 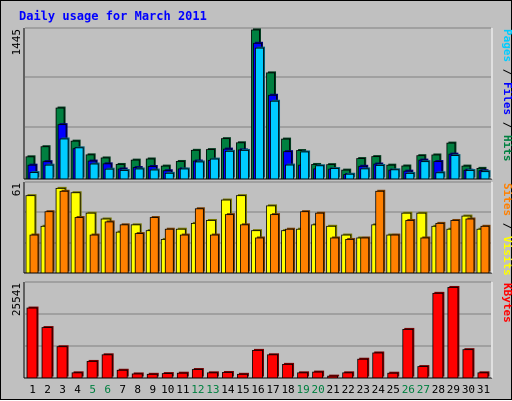 I want to click on x-tick-label-day-16: 16, so click(x=257, y=389).